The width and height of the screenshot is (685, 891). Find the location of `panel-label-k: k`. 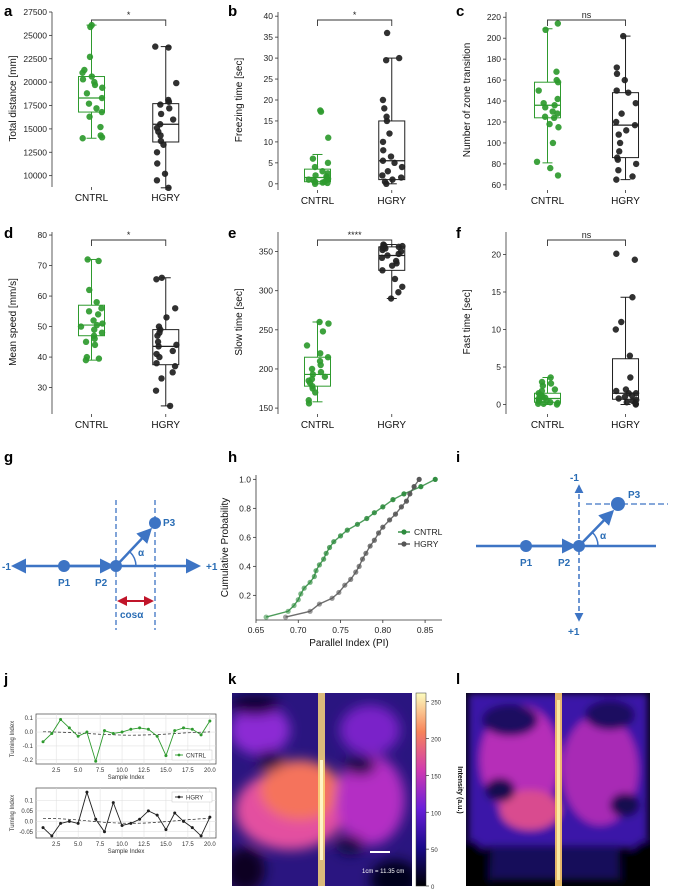

panel-label-k: k is located at coordinates (232, 679).